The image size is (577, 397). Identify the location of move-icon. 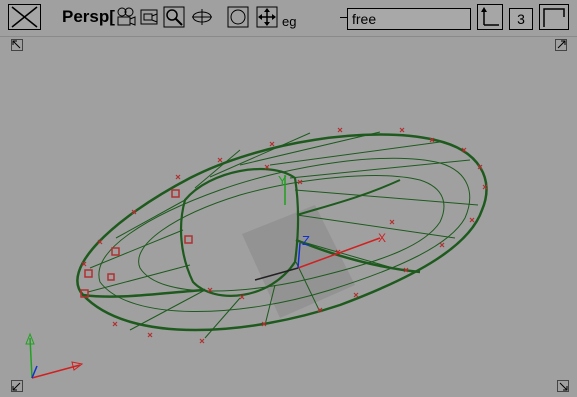
(267, 17).